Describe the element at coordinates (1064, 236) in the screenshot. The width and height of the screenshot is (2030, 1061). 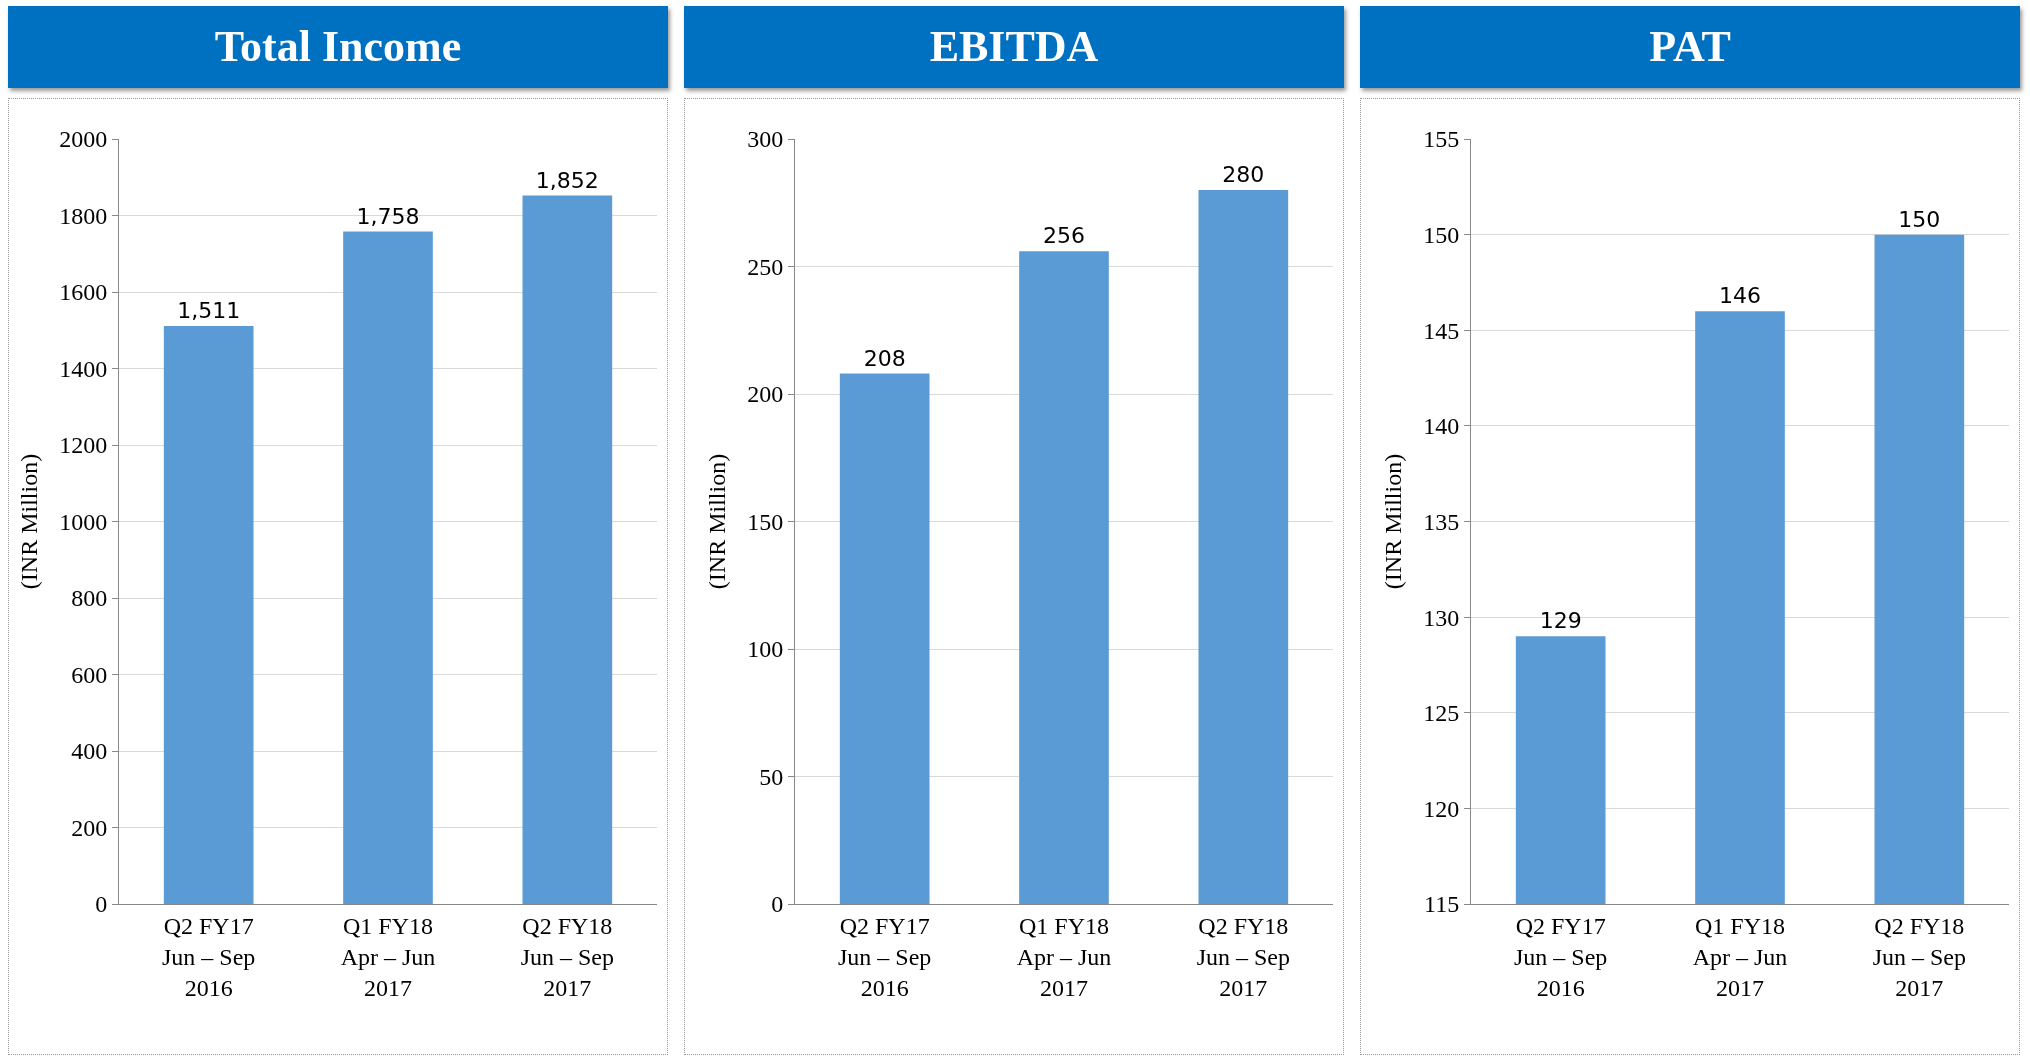
I see `data-label: 256` at that location.